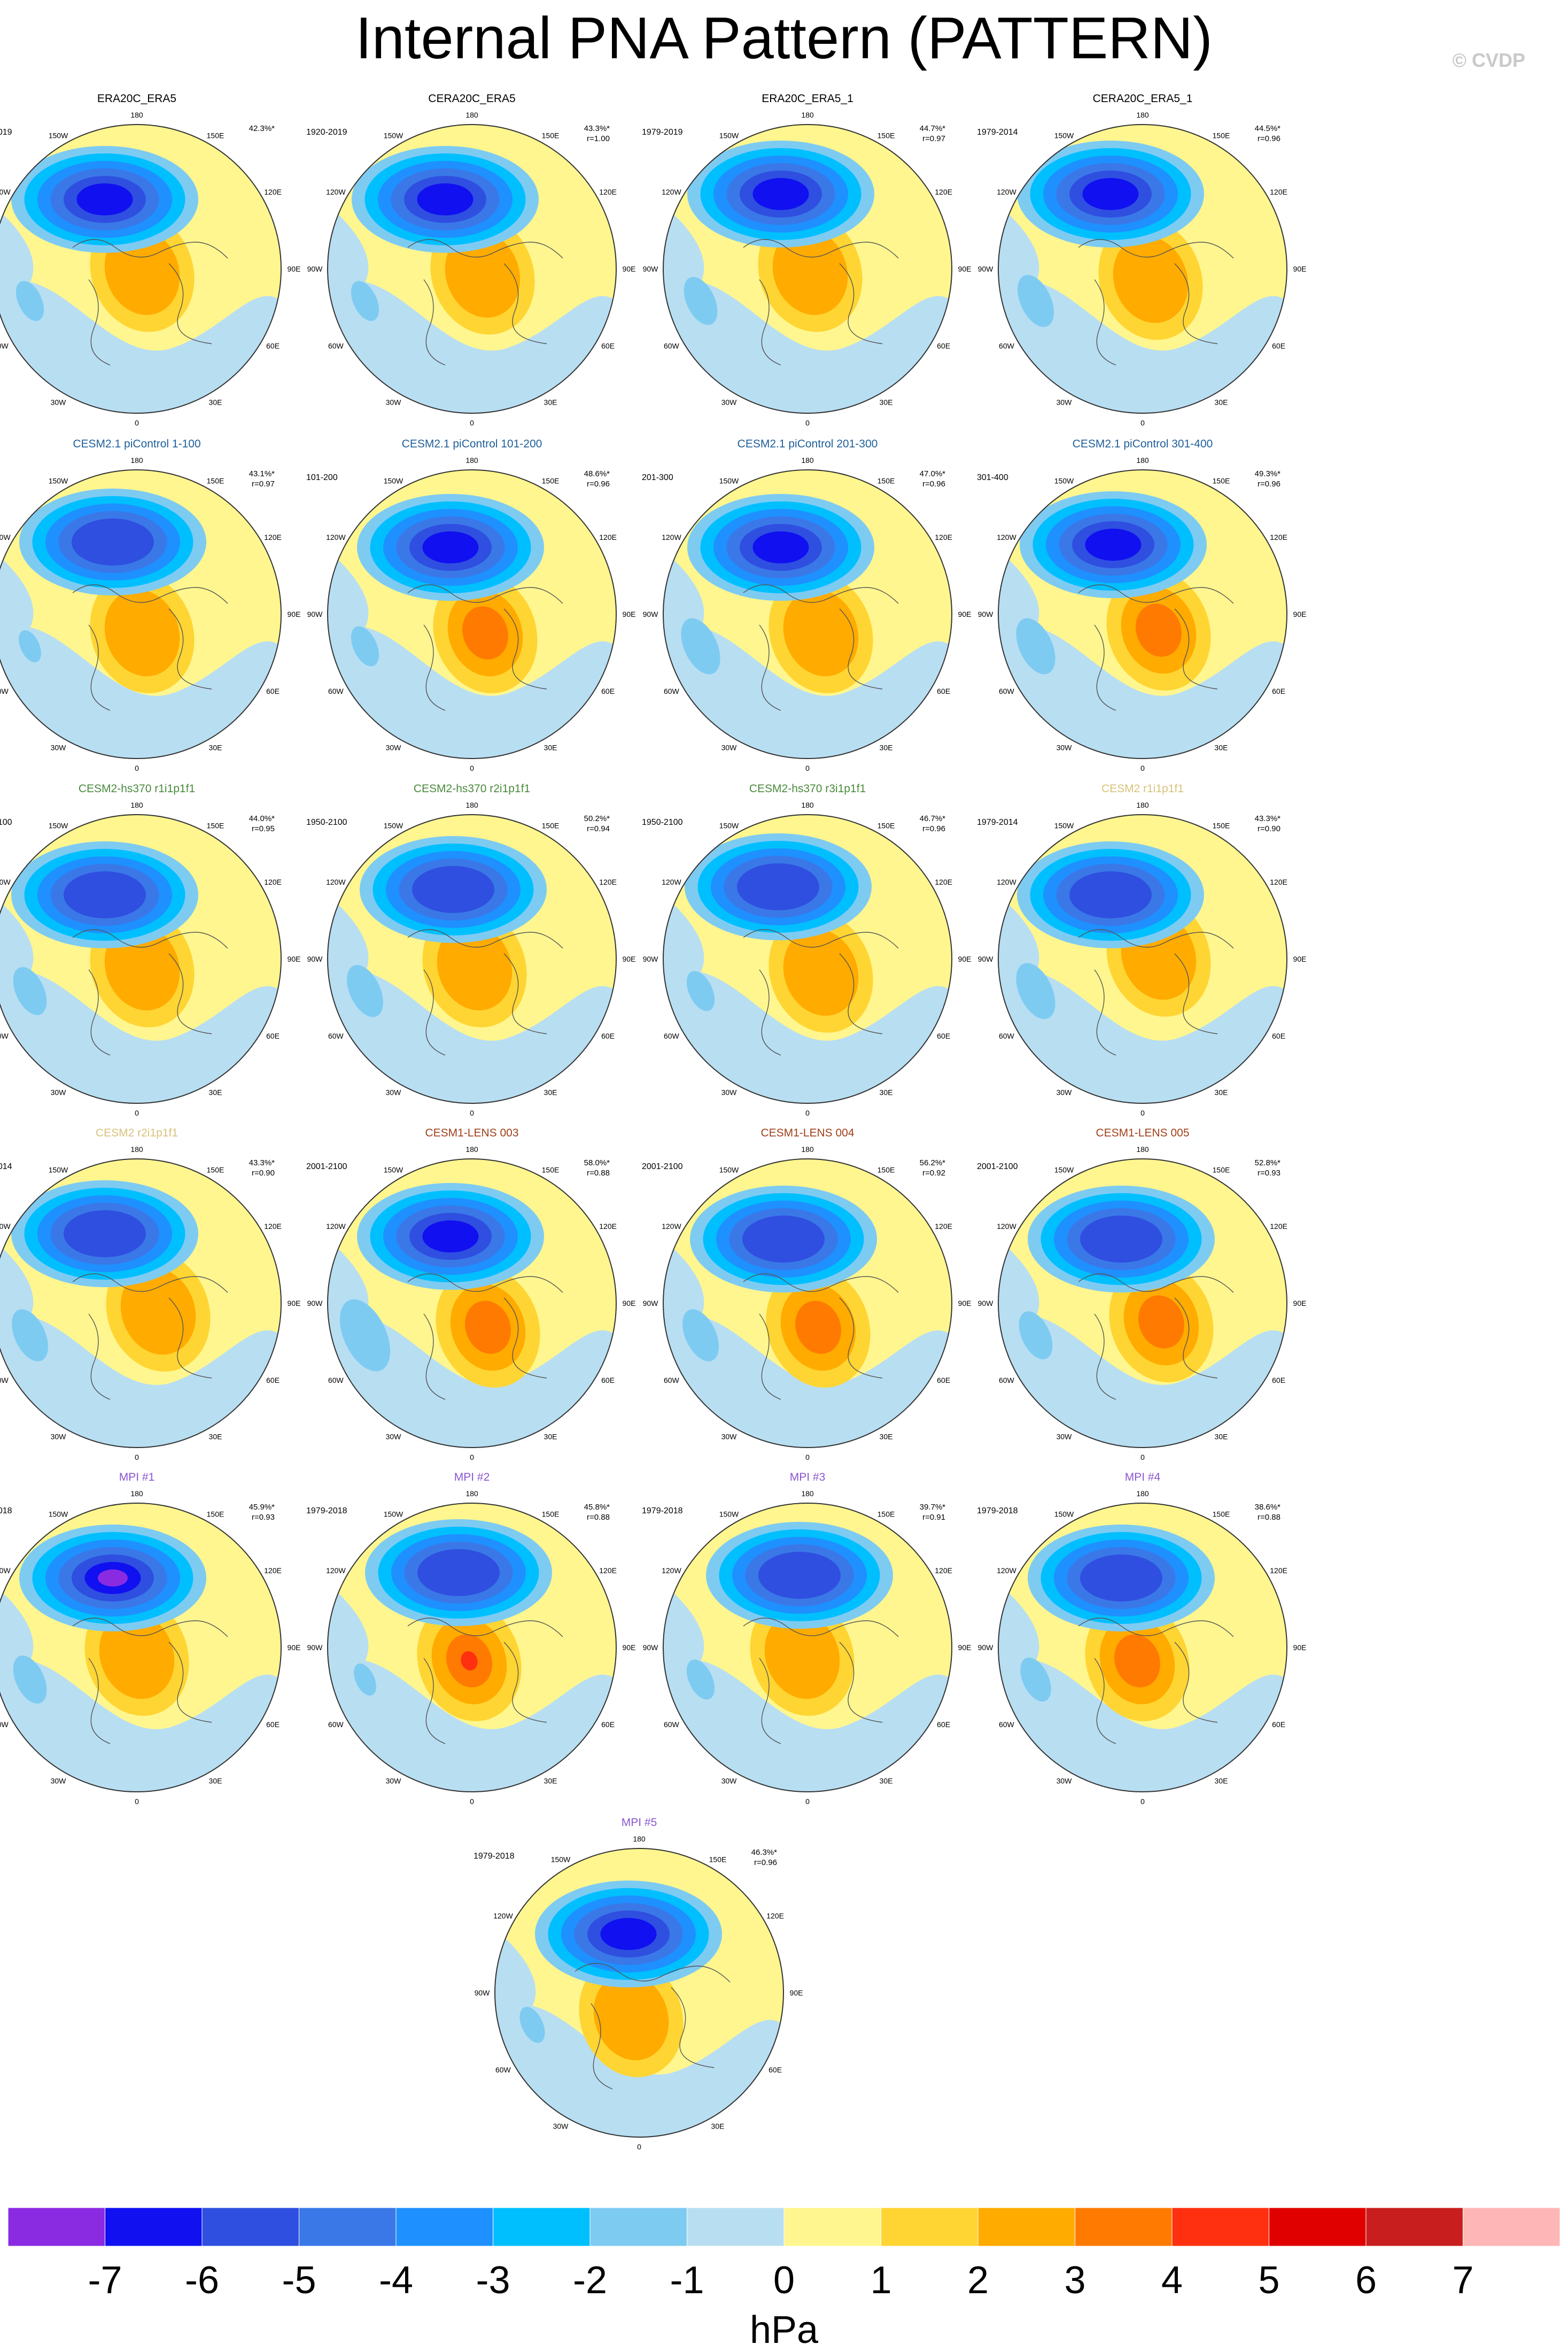  What do you see at coordinates (764, 1857) in the screenshot?
I see `panel-variance: 46.3%* r=0.96` at bounding box center [764, 1857].